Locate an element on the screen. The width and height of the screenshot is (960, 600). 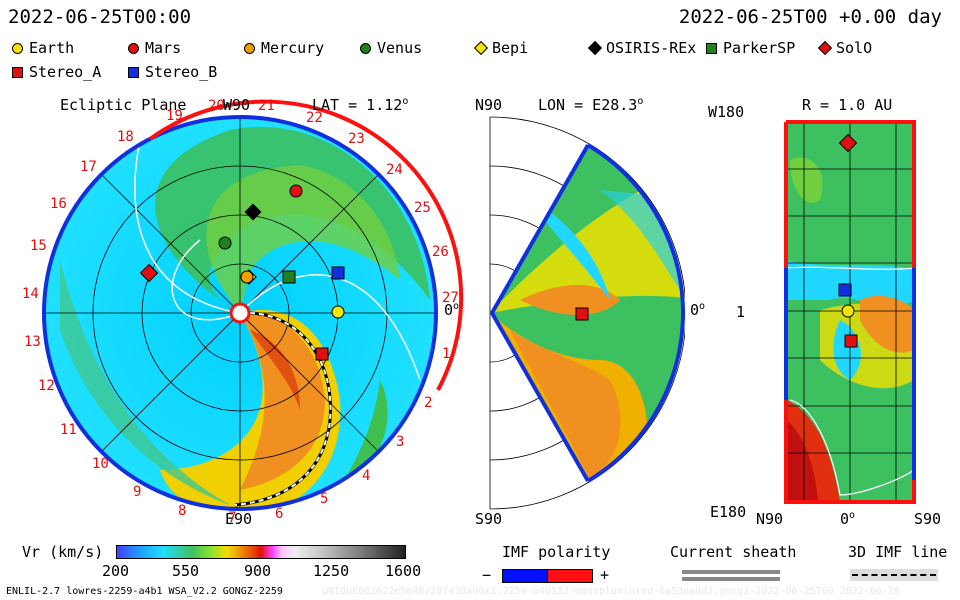
svg-text: 15 is located at coordinates (38, 246).